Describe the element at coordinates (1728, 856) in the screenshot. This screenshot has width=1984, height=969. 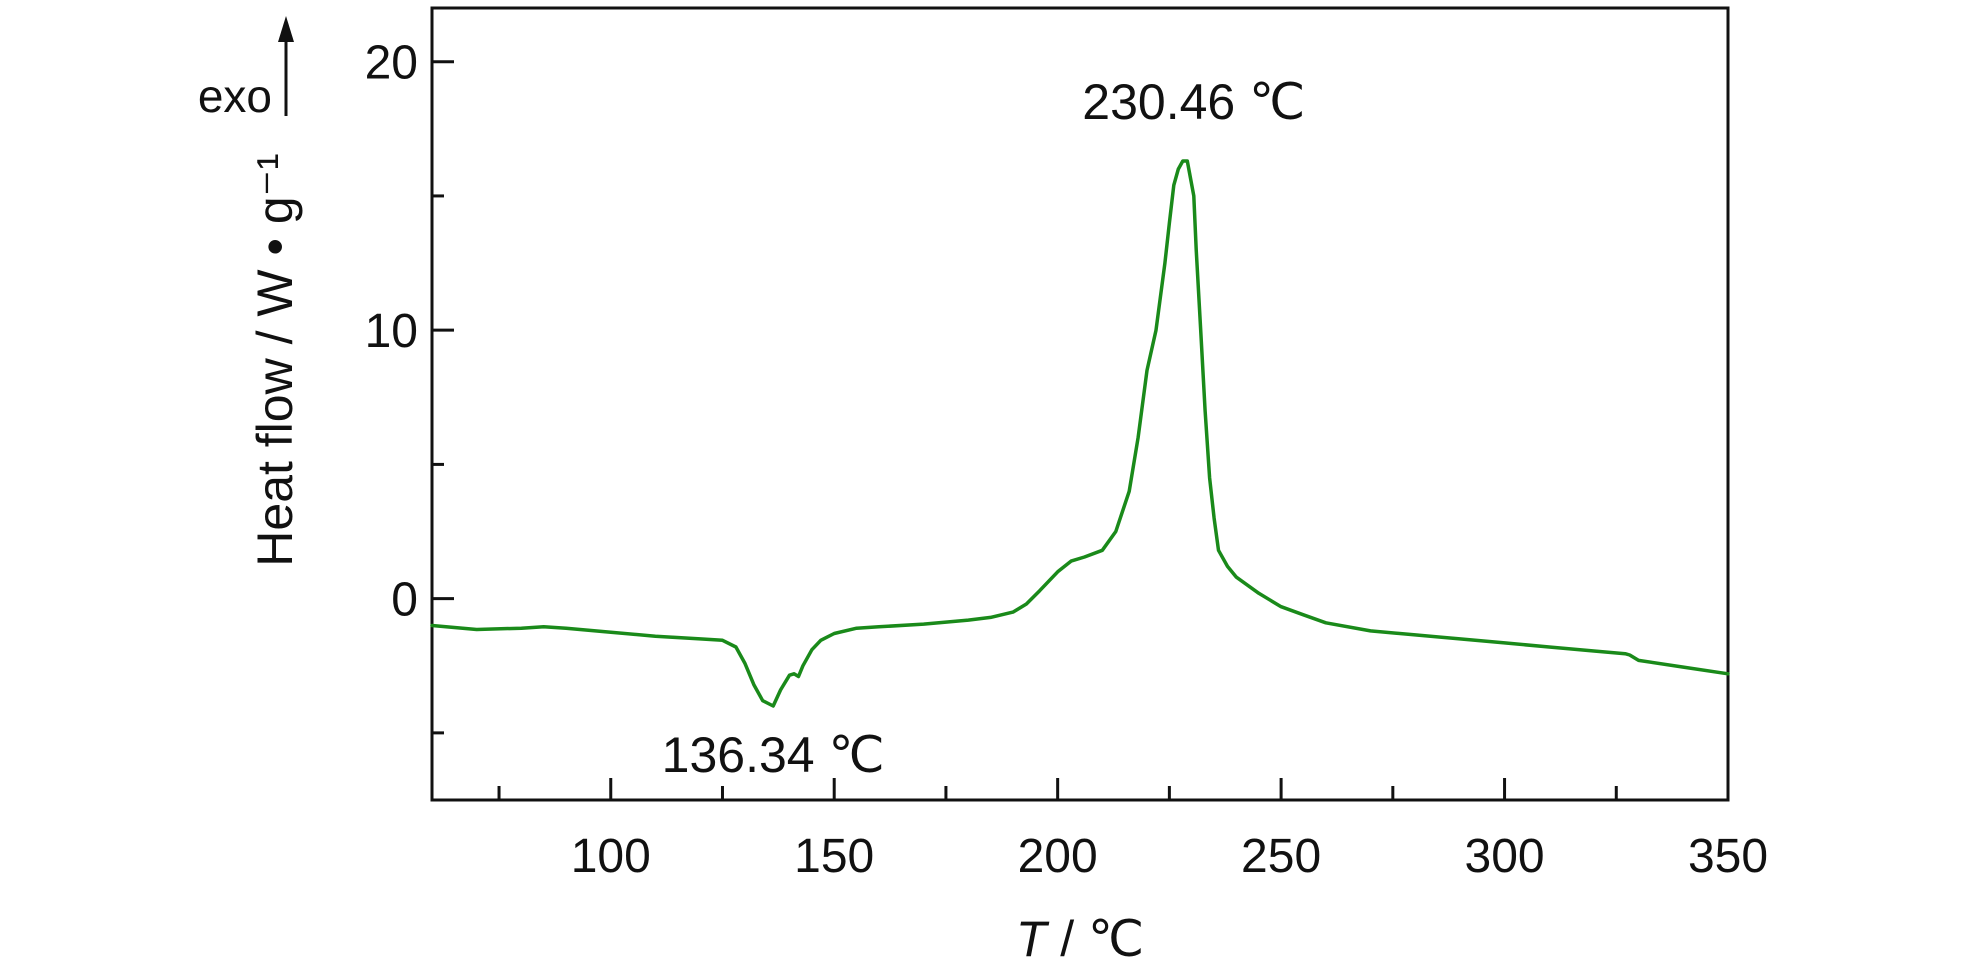
I see `x-tick-label: 350` at that location.